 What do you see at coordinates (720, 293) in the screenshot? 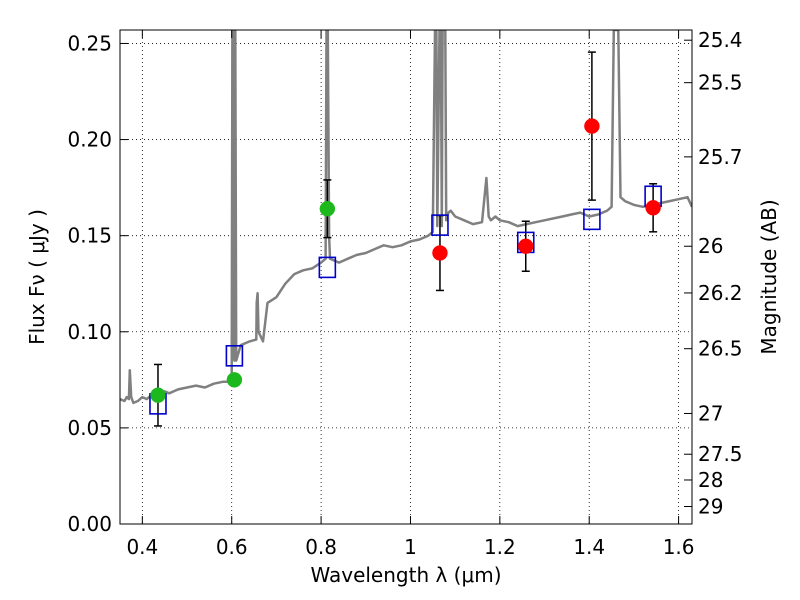
I see `y2-tick-label: 26.2` at bounding box center [720, 293].